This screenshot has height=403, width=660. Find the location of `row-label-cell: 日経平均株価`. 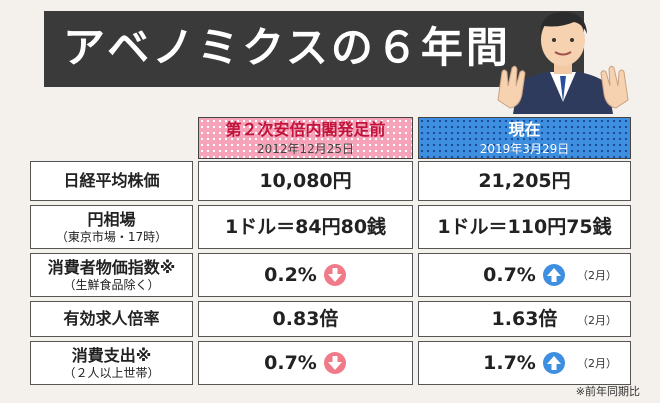

row-label-cell: 日経平均株価 is located at coordinates (111, 181).